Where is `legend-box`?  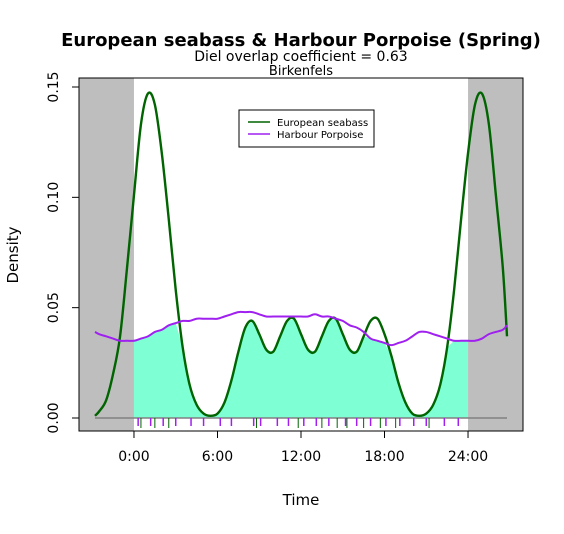 legend-box is located at coordinates (306, 128).